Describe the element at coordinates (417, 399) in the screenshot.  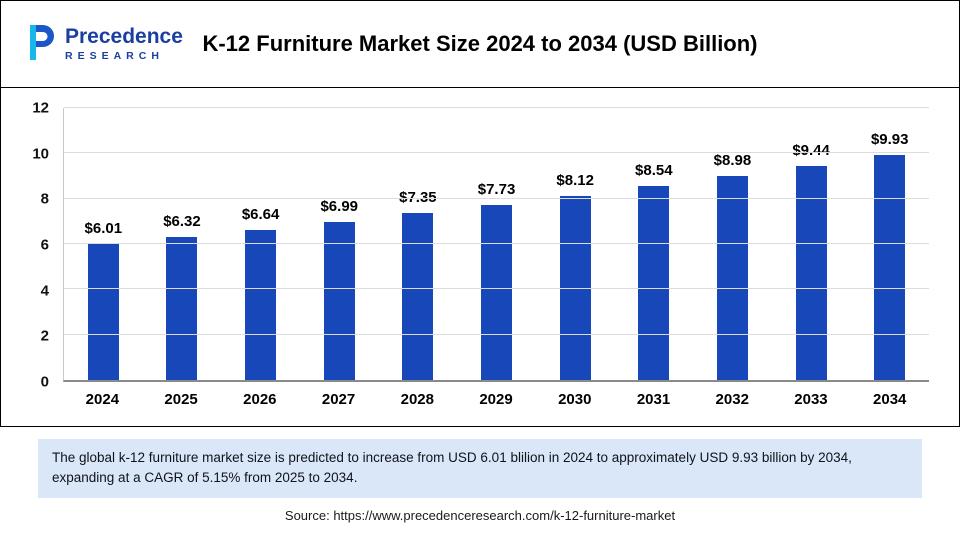
I see `x-axis-label: 2028` at that location.